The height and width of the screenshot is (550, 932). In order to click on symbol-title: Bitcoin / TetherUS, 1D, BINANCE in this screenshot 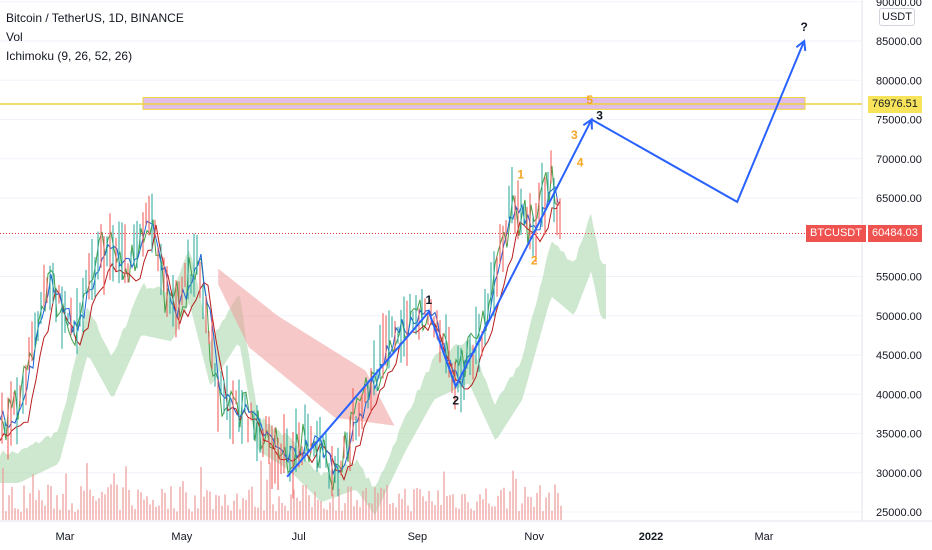, I will do `click(95, 18)`.